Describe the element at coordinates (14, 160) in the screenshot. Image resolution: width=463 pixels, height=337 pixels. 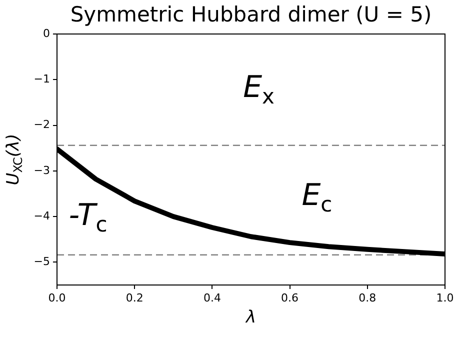
I see `y-axis-title: UXC(λ)` at that location.